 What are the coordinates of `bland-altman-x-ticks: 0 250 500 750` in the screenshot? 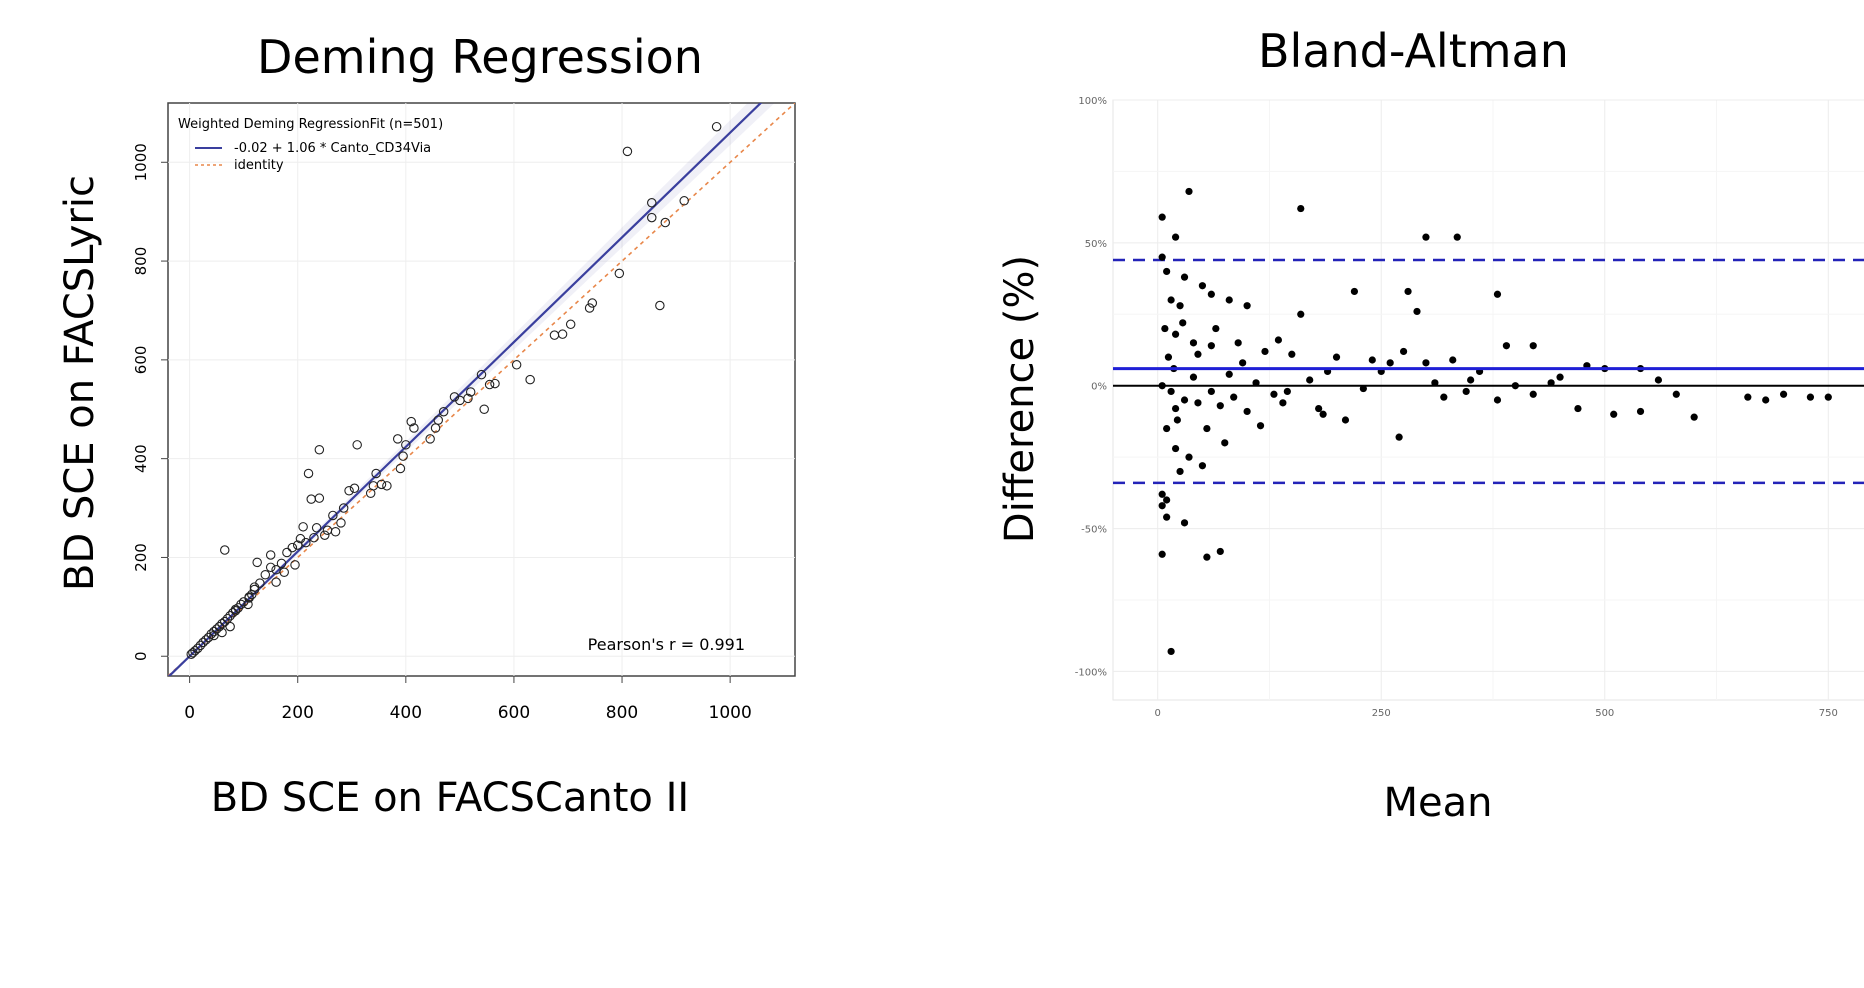 It's located at (1496, 713).